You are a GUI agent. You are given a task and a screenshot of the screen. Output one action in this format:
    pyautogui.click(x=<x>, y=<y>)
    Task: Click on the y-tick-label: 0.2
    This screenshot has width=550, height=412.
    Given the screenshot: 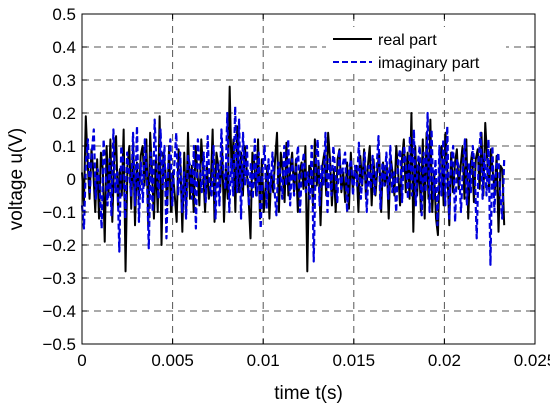 What is the action you would take?
    pyautogui.click(x=64, y=113)
    